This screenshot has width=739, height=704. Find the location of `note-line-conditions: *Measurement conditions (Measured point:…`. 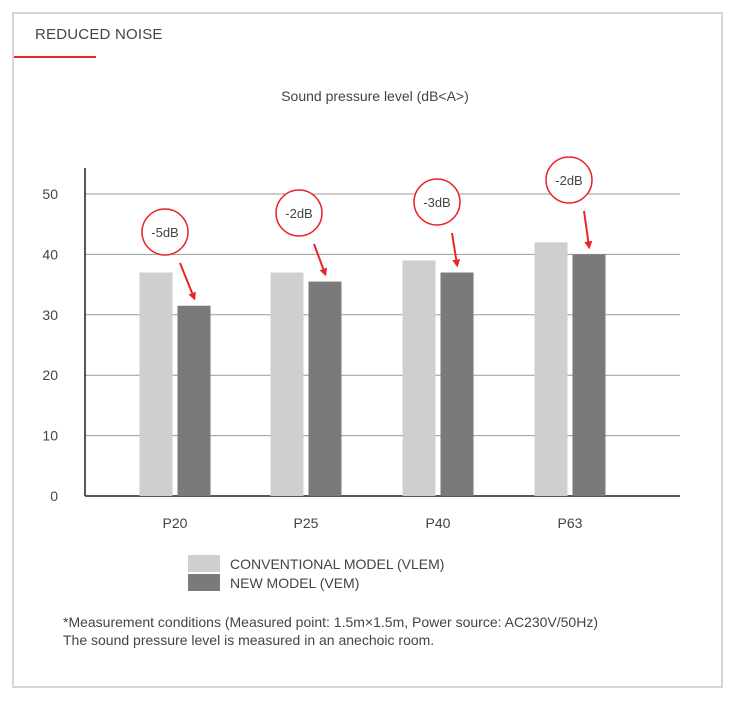

note-line-conditions: *Measurement conditions (Measured point:… is located at coordinates (330, 622).